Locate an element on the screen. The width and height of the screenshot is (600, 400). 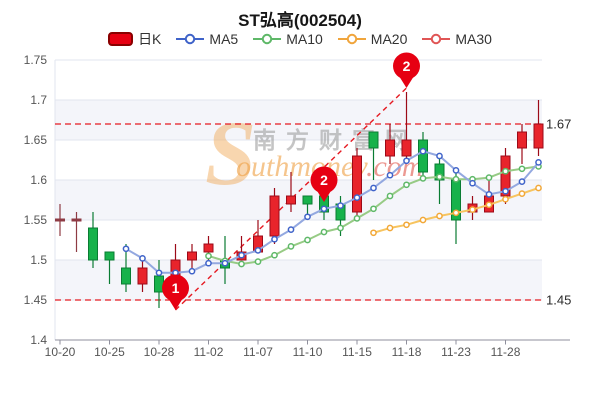
legend-label: MA30 is located at coordinates (473, 39).